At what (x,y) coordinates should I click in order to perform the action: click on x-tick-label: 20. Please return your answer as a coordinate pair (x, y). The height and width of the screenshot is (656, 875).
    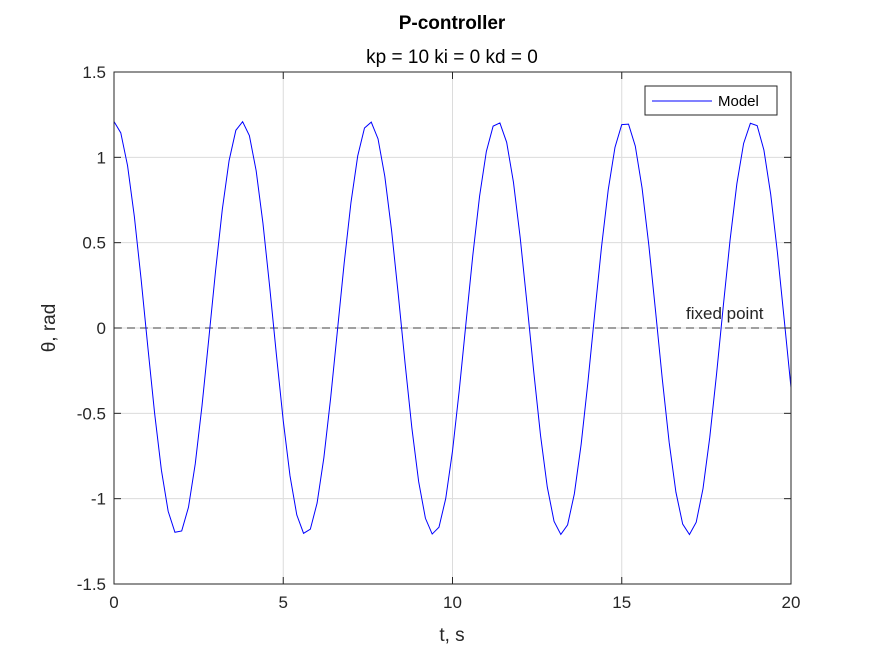
    Looking at the image, I should click on (791, 602).